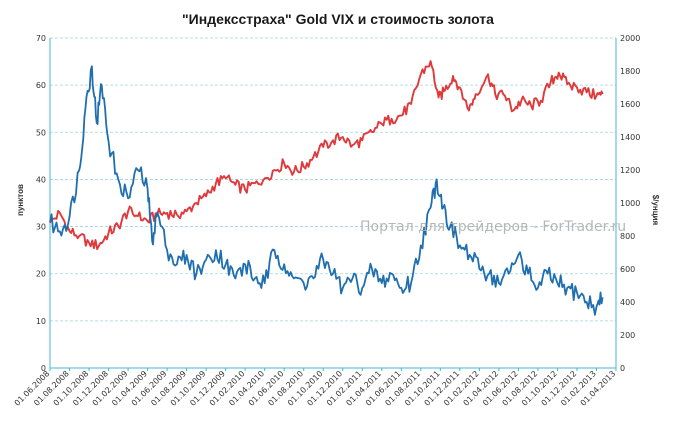 The width and height of the screenshot is (677, 430). I want to click on right-tick-label: 1000, so click(630, 203).